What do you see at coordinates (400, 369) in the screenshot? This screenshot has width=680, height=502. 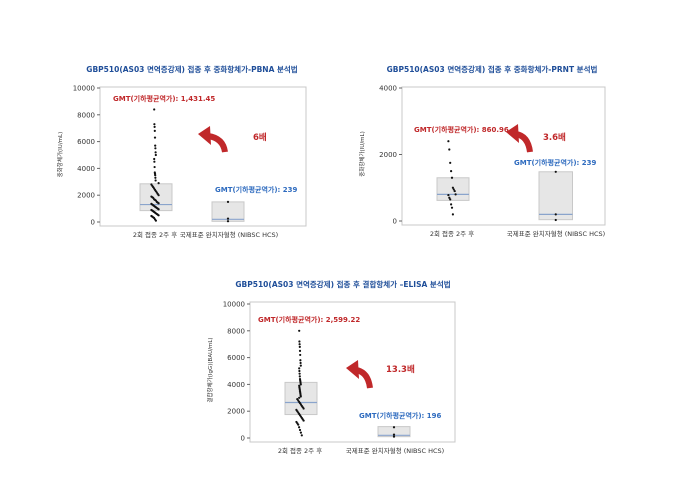 I see `fold-change-label: 13.3배` at bounding box center [400, 369].